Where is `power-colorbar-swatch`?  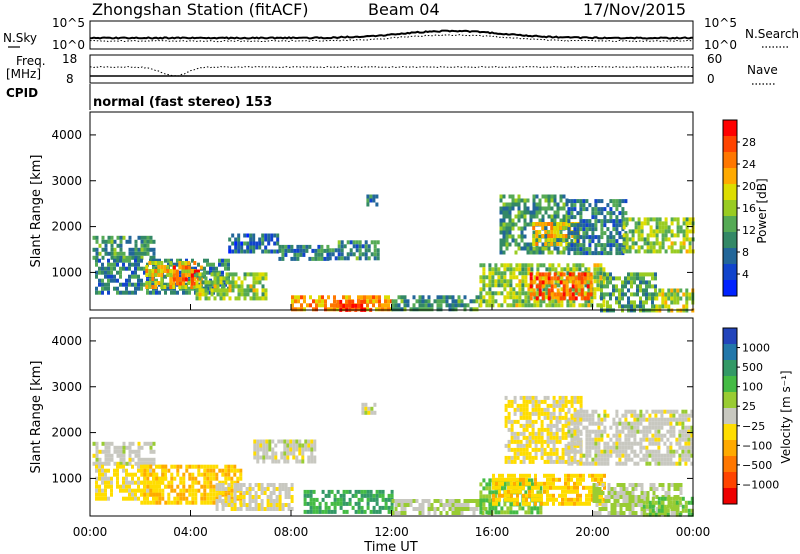
power-colorbar-swatch is located at coordinates (730, 192).